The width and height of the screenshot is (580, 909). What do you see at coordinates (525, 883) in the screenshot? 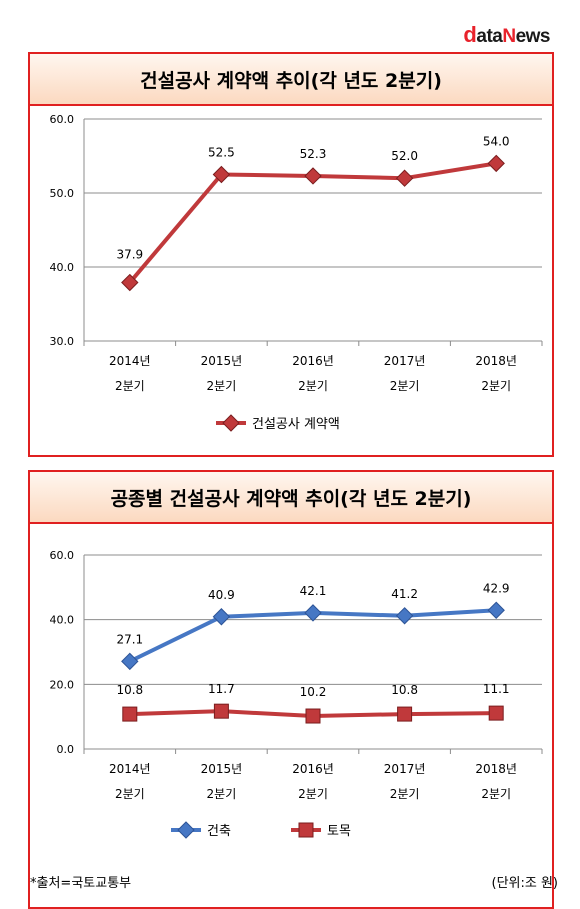
I see `unit-note: (단위:조 원)` at bounding box center [525, 883].